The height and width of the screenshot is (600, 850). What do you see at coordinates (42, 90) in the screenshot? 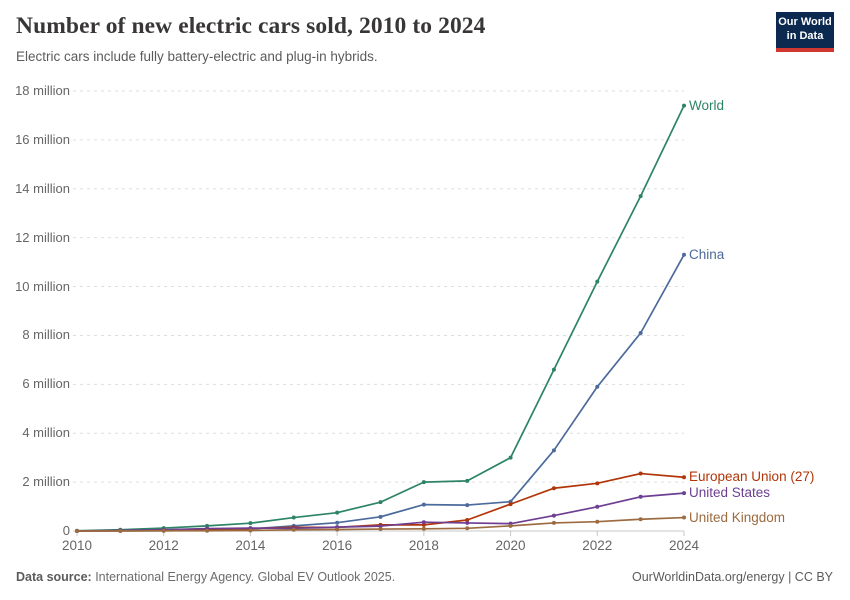
I see `y-tick-label: 18 million` at bounding box center [42, 90].